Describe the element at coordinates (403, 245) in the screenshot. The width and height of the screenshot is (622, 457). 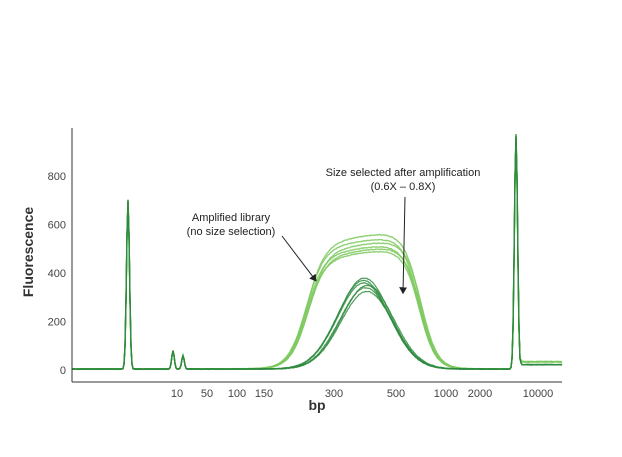
I see `annotation-size-selected-arrow` at that location.